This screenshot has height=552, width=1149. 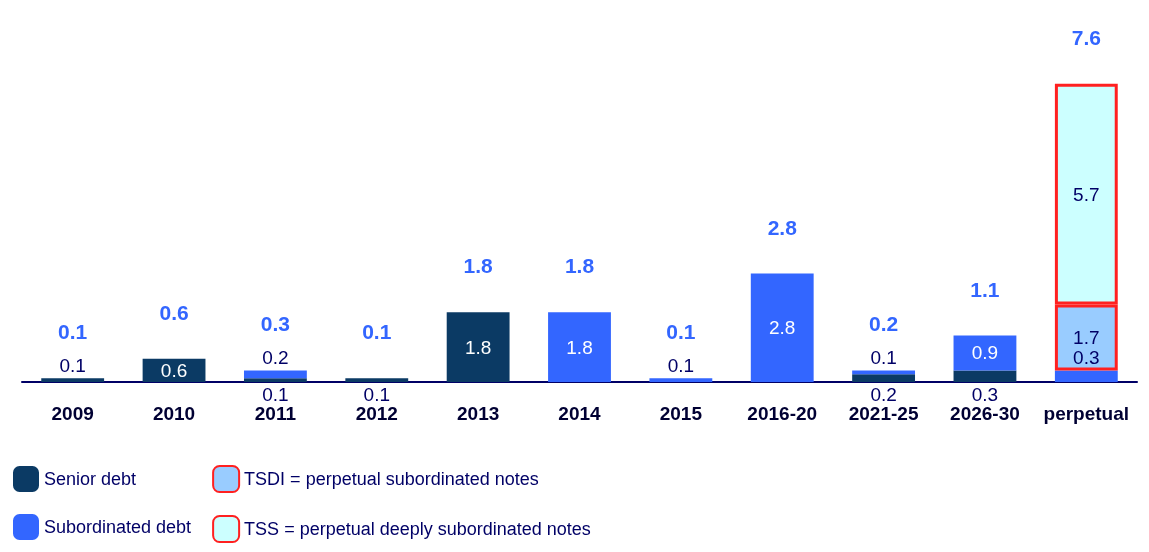 What do you see at coordinates (376, 413) in the screenshot?
I see `x-tick-label: 2012` at bounding box center [376, 413].